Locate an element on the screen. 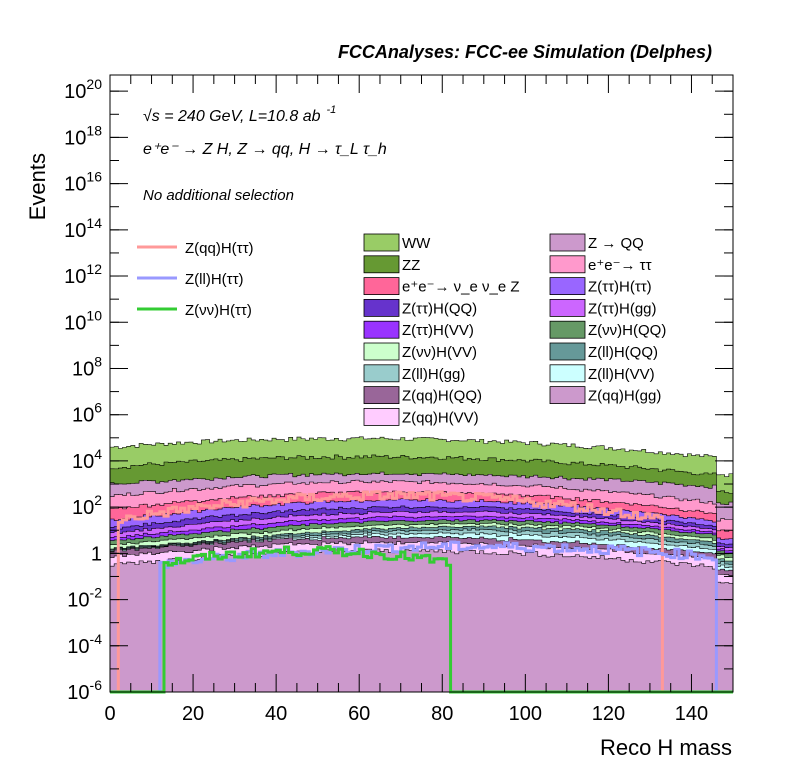 The height and width of the screenshot is (772, 796). y-tick-label: 10¹⁸ is located at coordinates (83, 135).